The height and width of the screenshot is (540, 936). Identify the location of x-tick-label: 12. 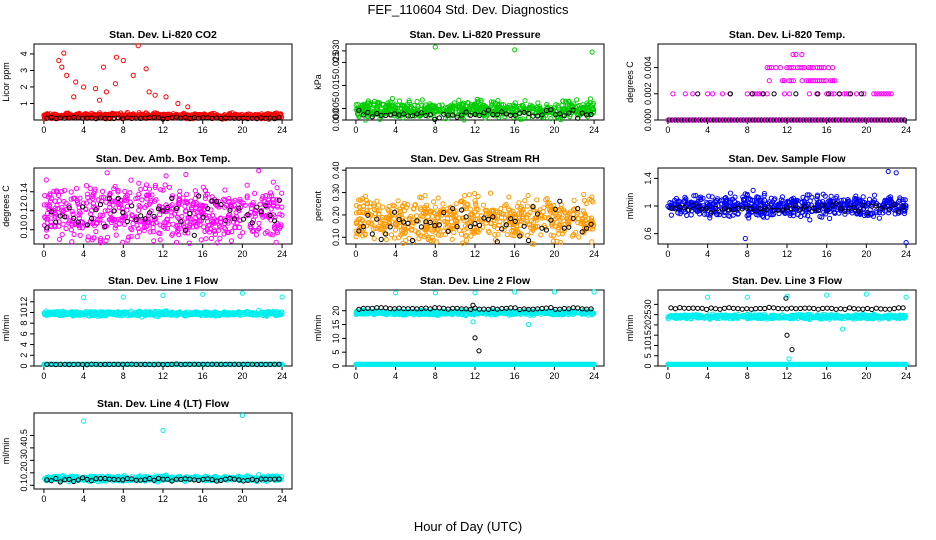
(475, 254).